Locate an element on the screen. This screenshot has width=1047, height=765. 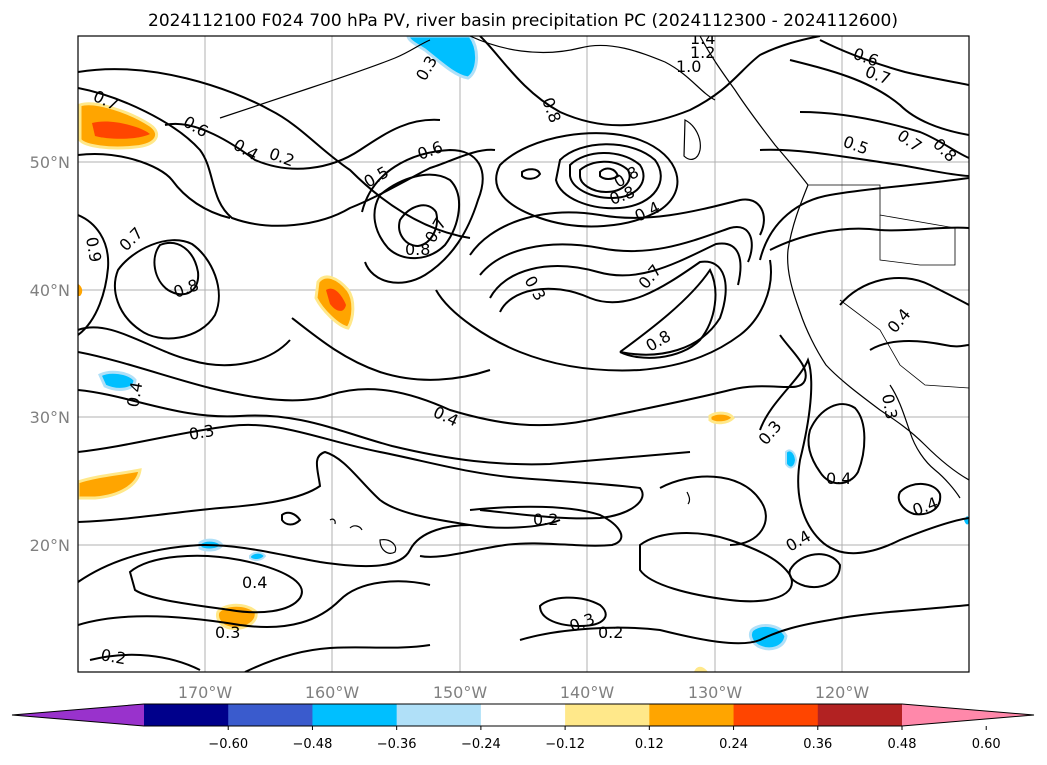
border-us-mexico is located at coordinates (904, 344).